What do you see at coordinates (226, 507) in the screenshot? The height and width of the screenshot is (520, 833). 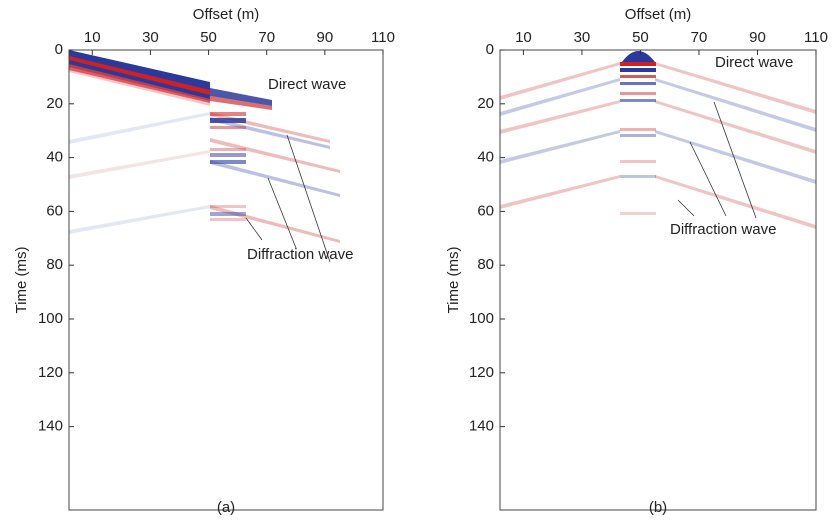 I see `caption: (a)` at bounding box center [226, 507].